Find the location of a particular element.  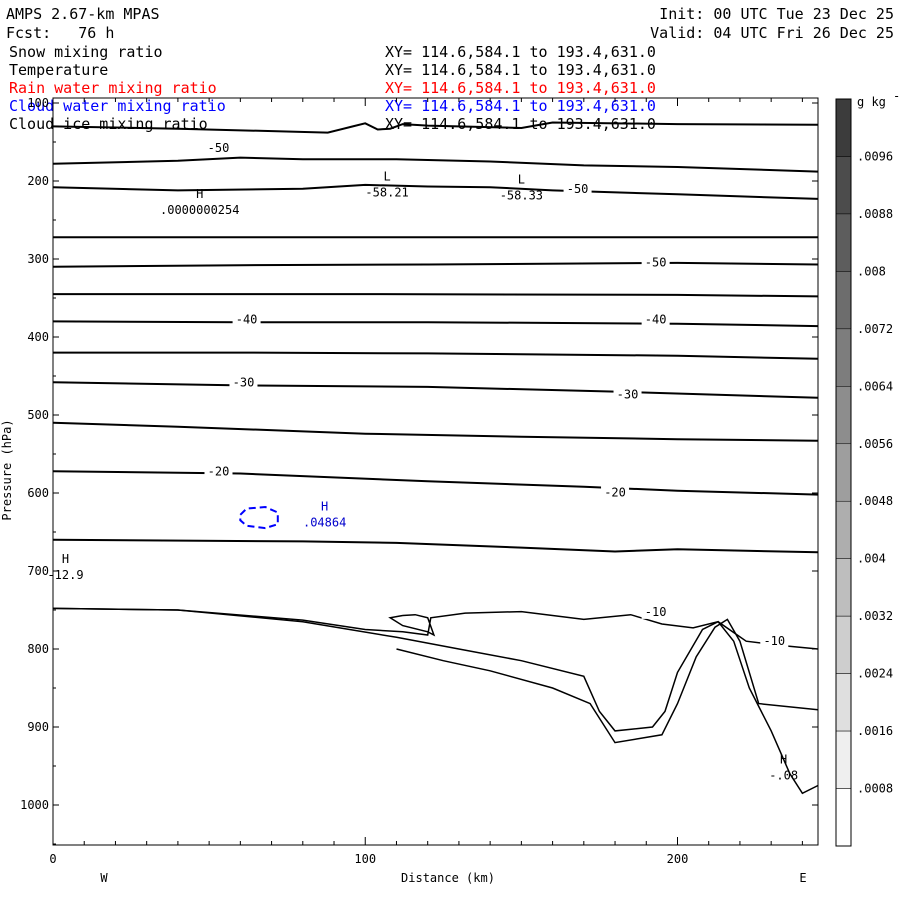

colorbar-label: .0056 is located at coordinates (875, 444).